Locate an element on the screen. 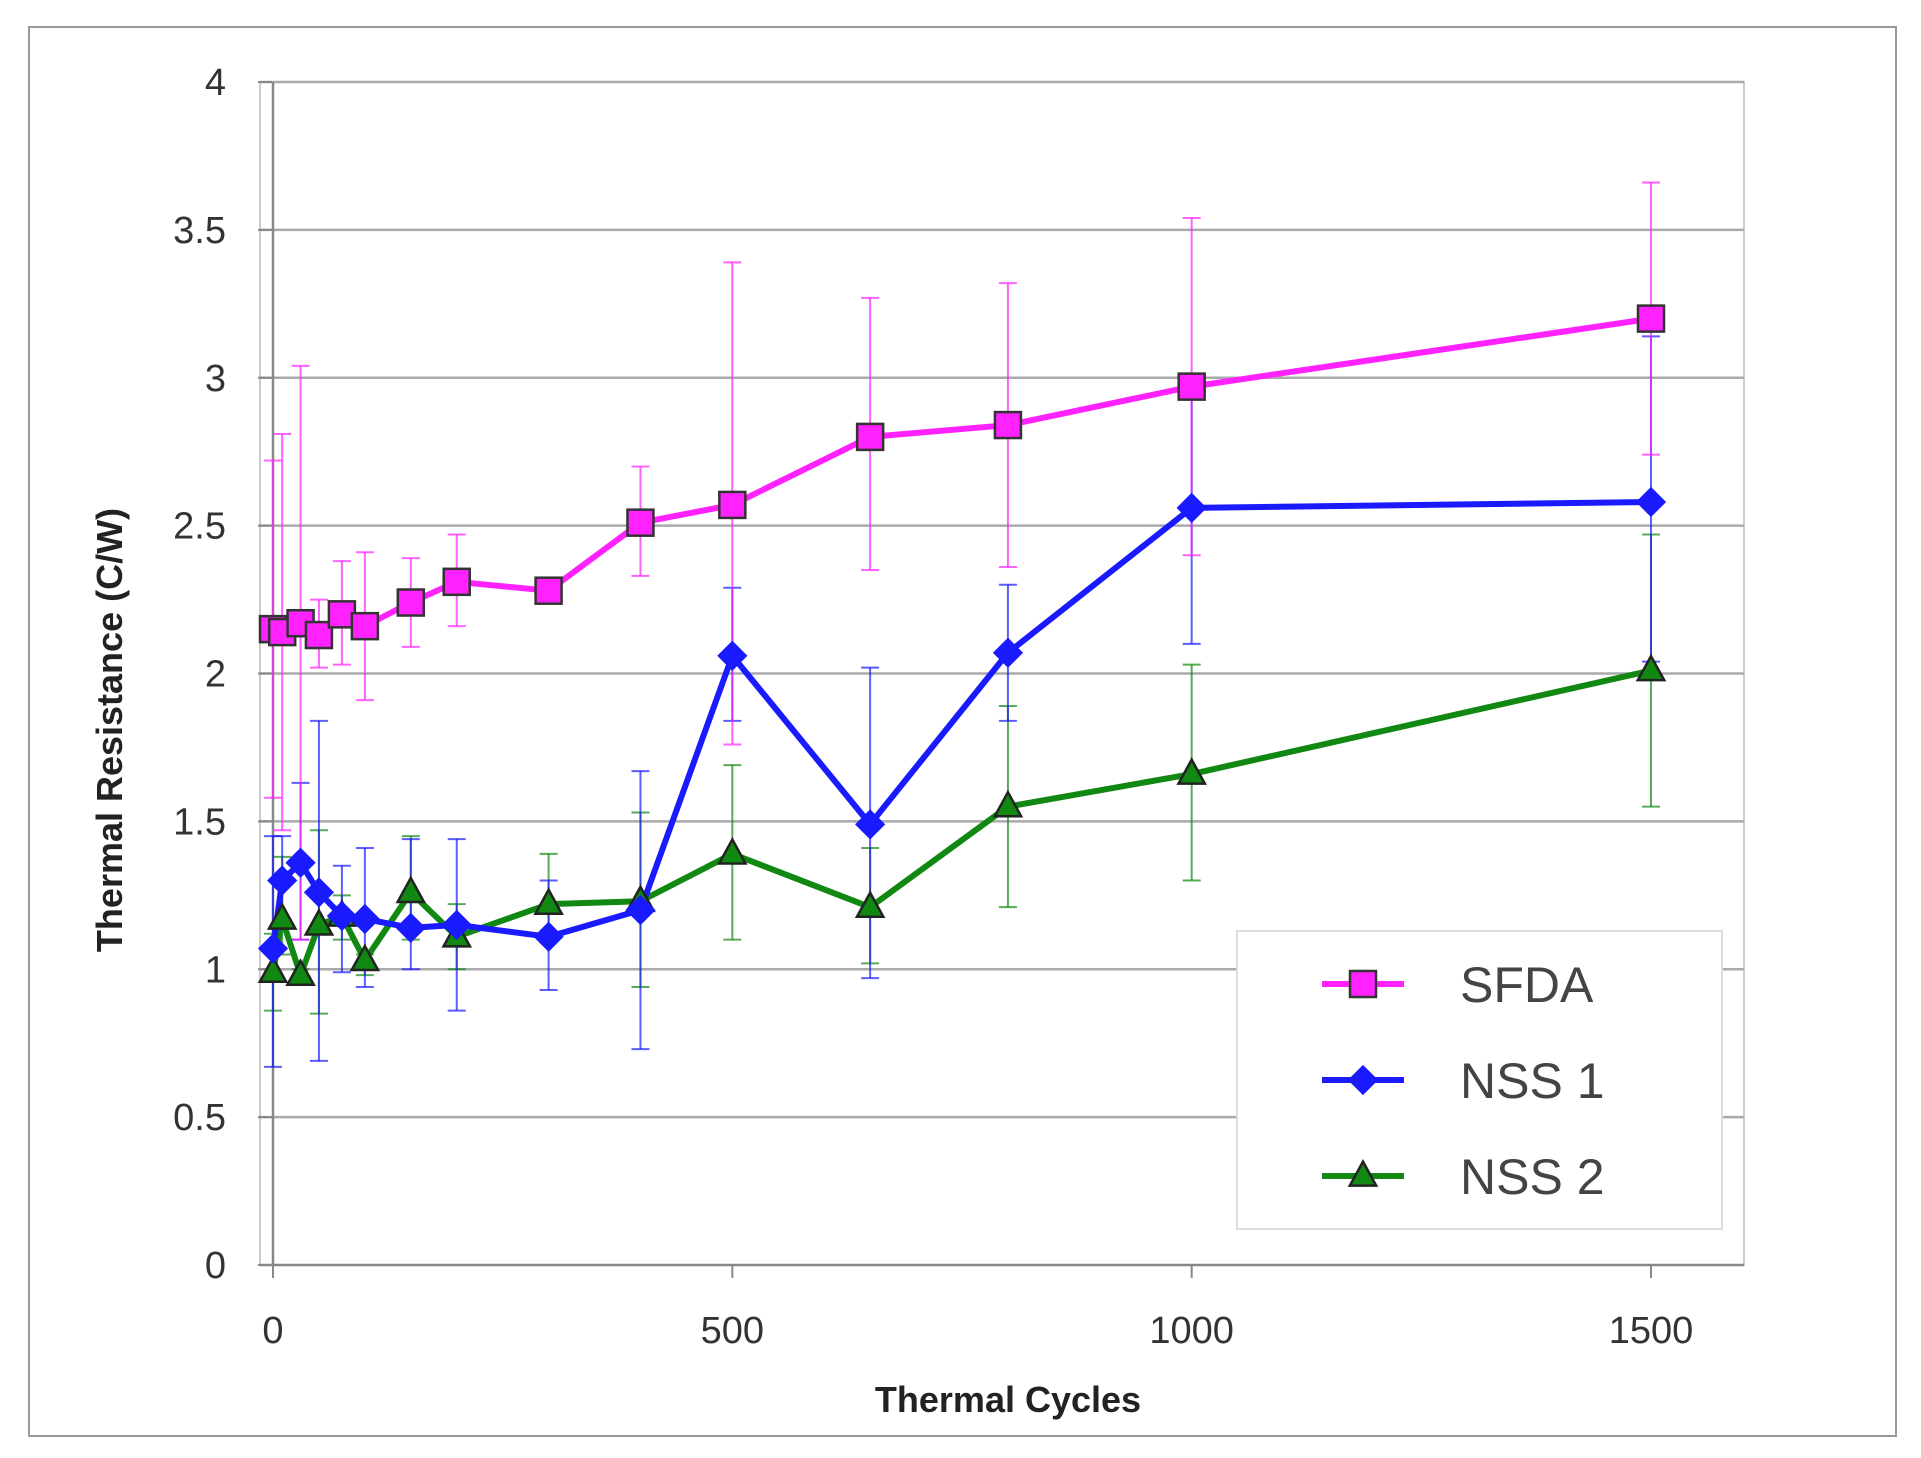 The image size is (1921, 1458). y-tick-label: 1 is located at coordinates (215, 970).